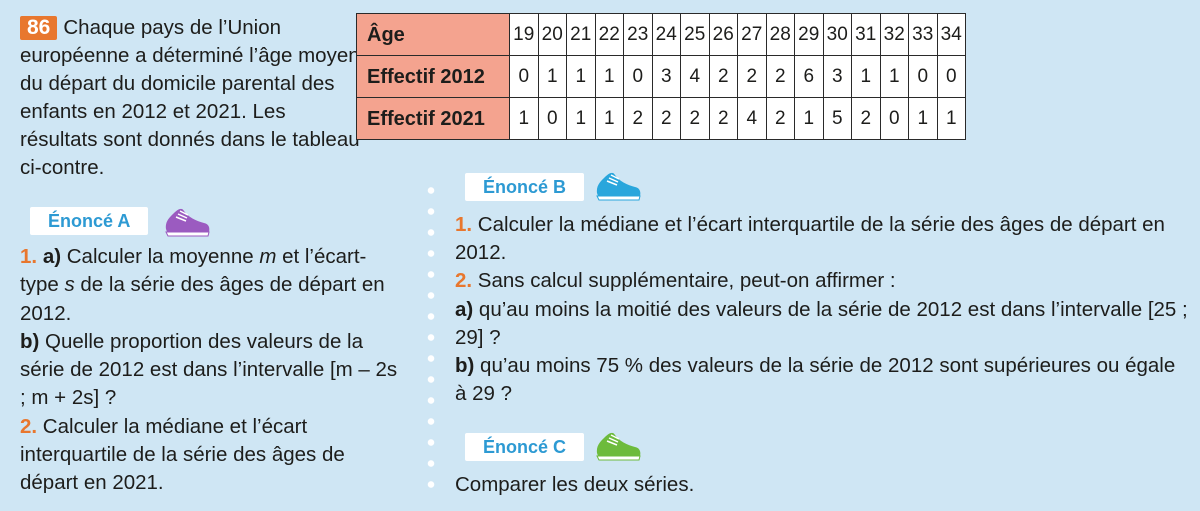  I want to click on count-cell: 6, so click(809, 76).